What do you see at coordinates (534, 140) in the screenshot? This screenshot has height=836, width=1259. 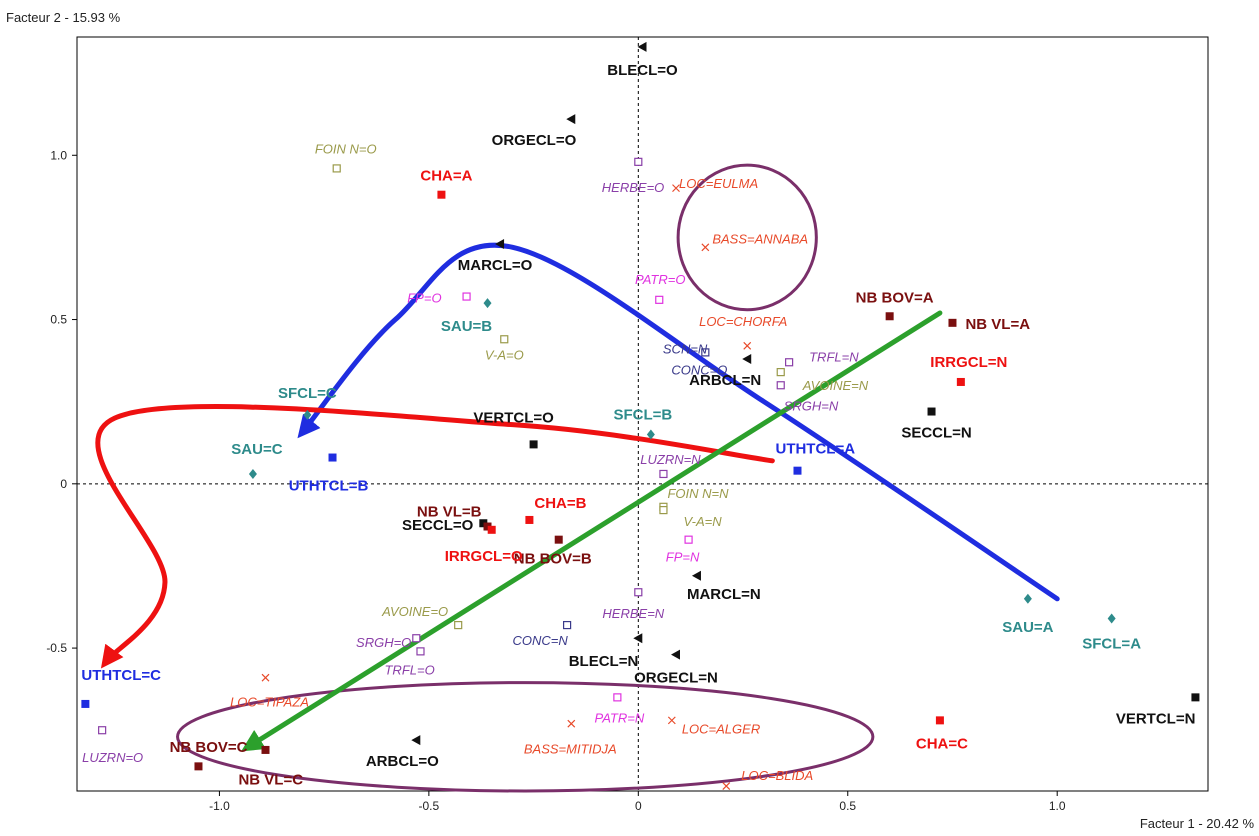 I see `point-label: ORGECL=O` at bounding box center [534, 140].